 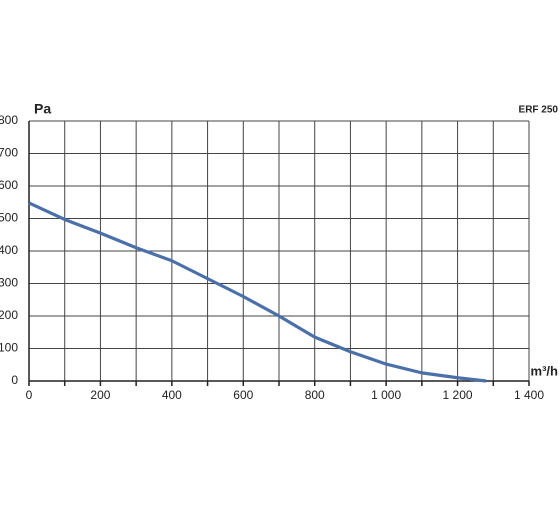 I want to click on y-axis-label: Pa, so click(x=42, y=109).